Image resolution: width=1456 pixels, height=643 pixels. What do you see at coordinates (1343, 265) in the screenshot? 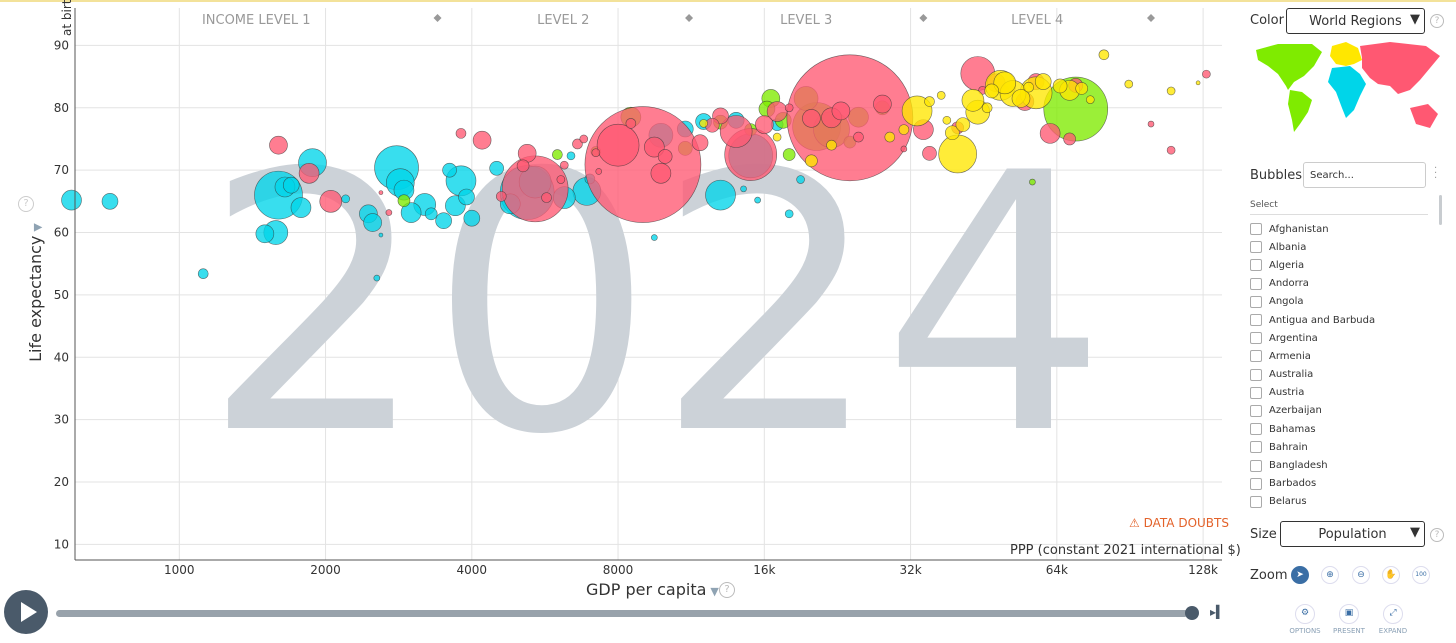
I see `country-list-item: Algeria` at bounding box center [1343, 265].